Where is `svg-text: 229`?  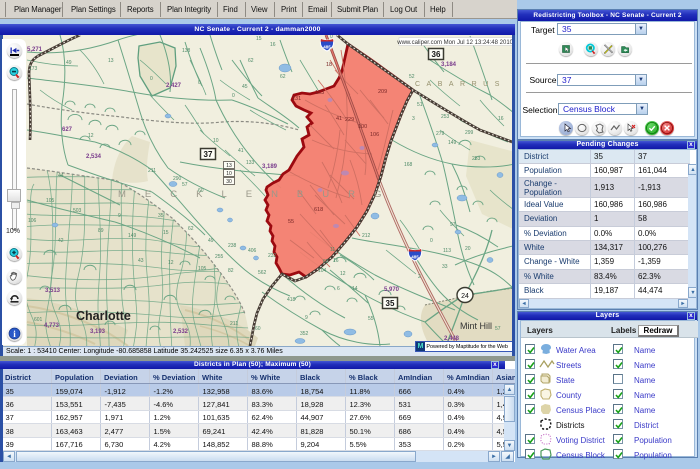 svg-text: 229 is located at coordinates (349, 120).